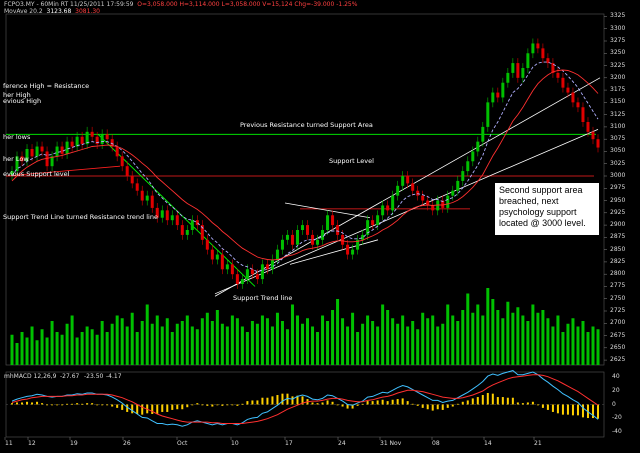 The image size is (640, 453). Describe the element at coordinates (23, 11) in the screenshot. I see `movave-label: MovAve 20.2` at that location.